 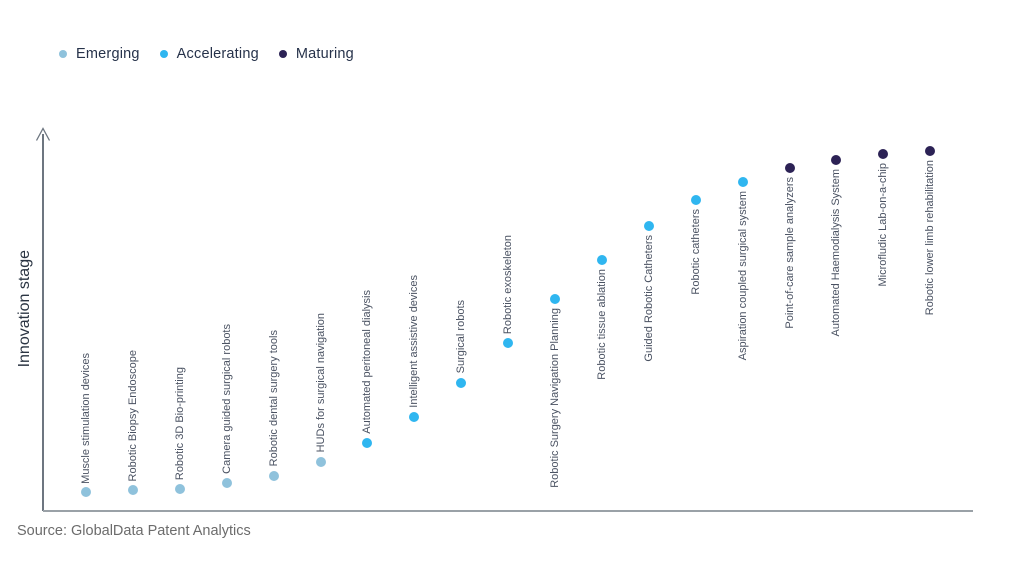 I want to click on y-axis-title: Innovation stage, so click(x=24, y=309).